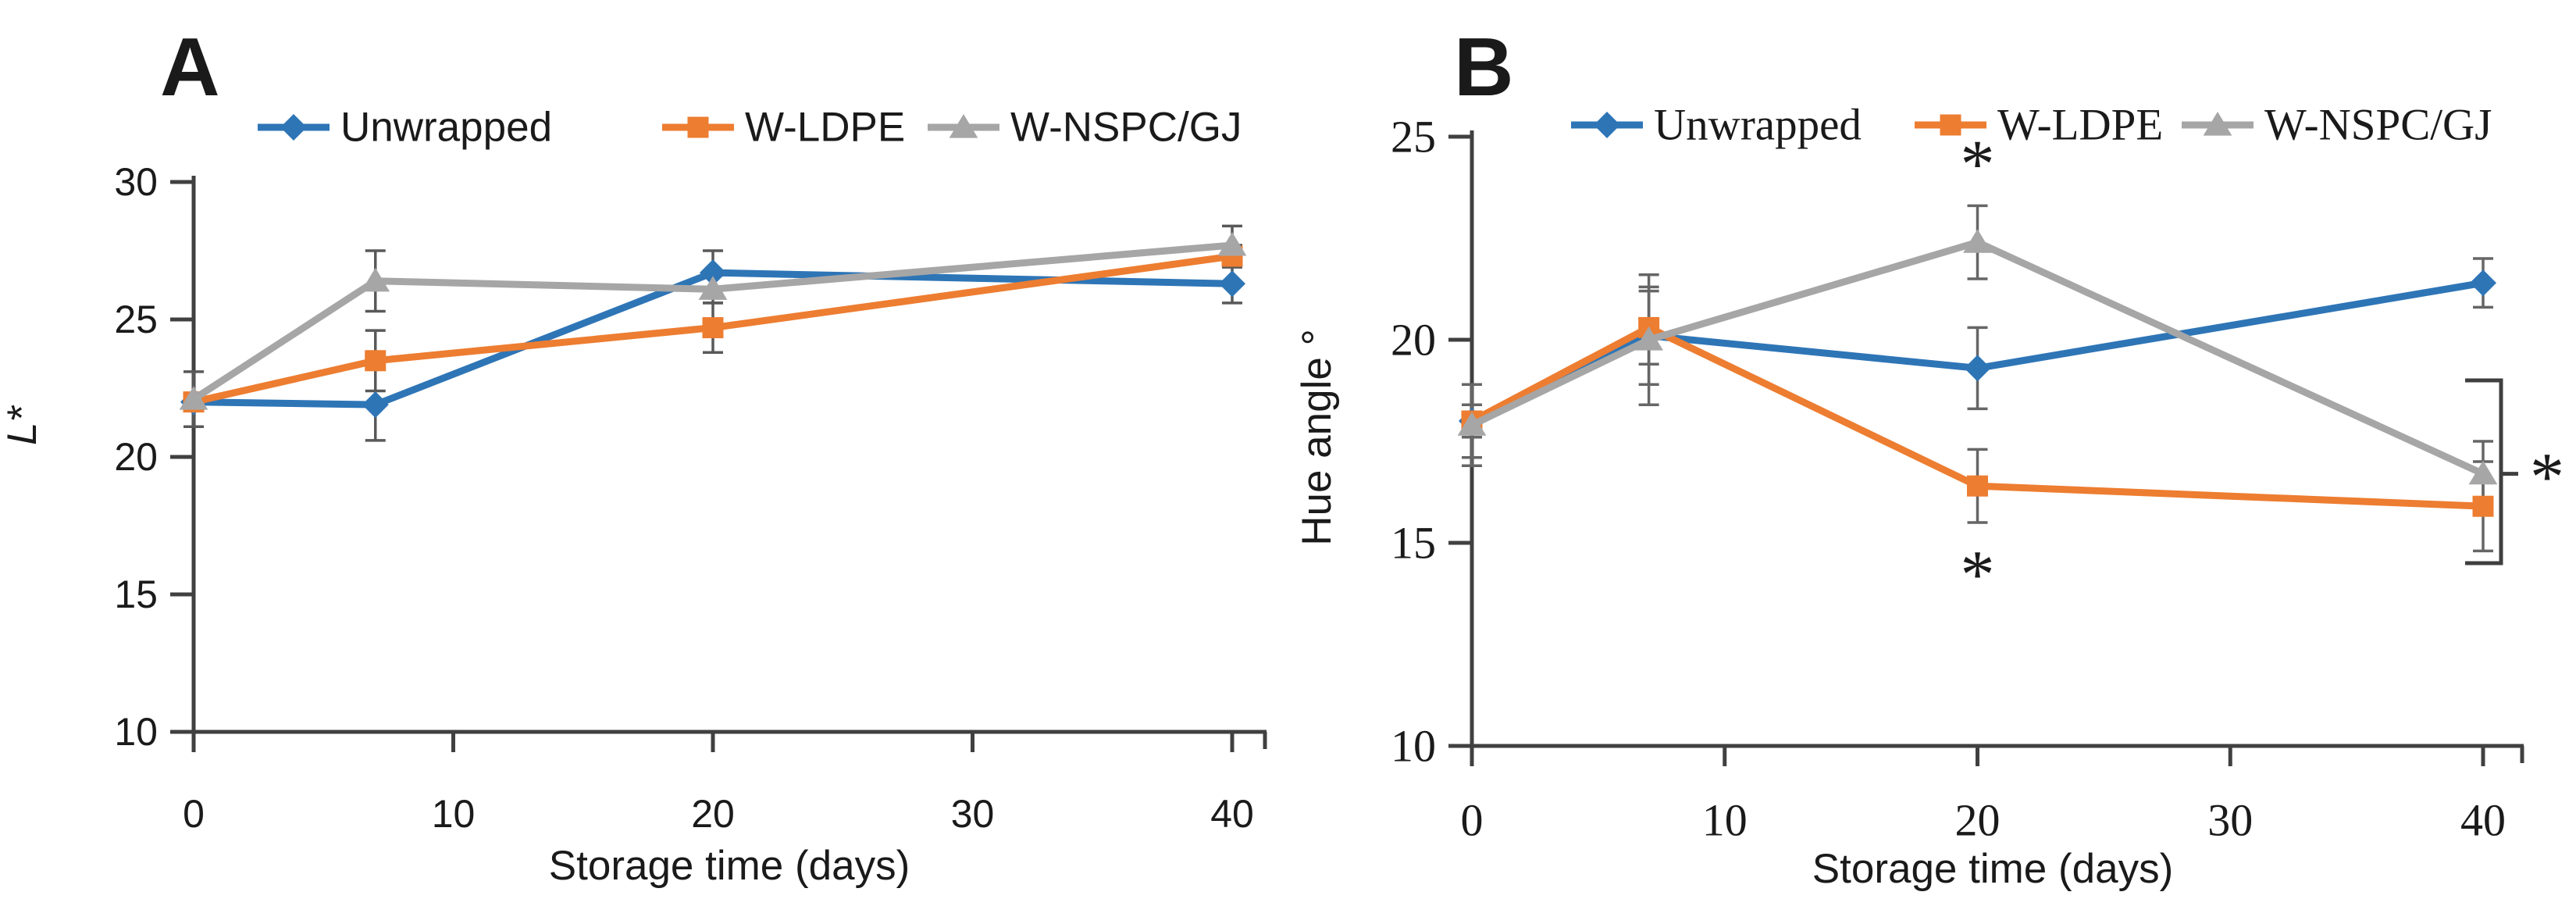  Describe the element at coordinates (1484, 67) in the screenshot. I see `panel-letter: B` at that location.